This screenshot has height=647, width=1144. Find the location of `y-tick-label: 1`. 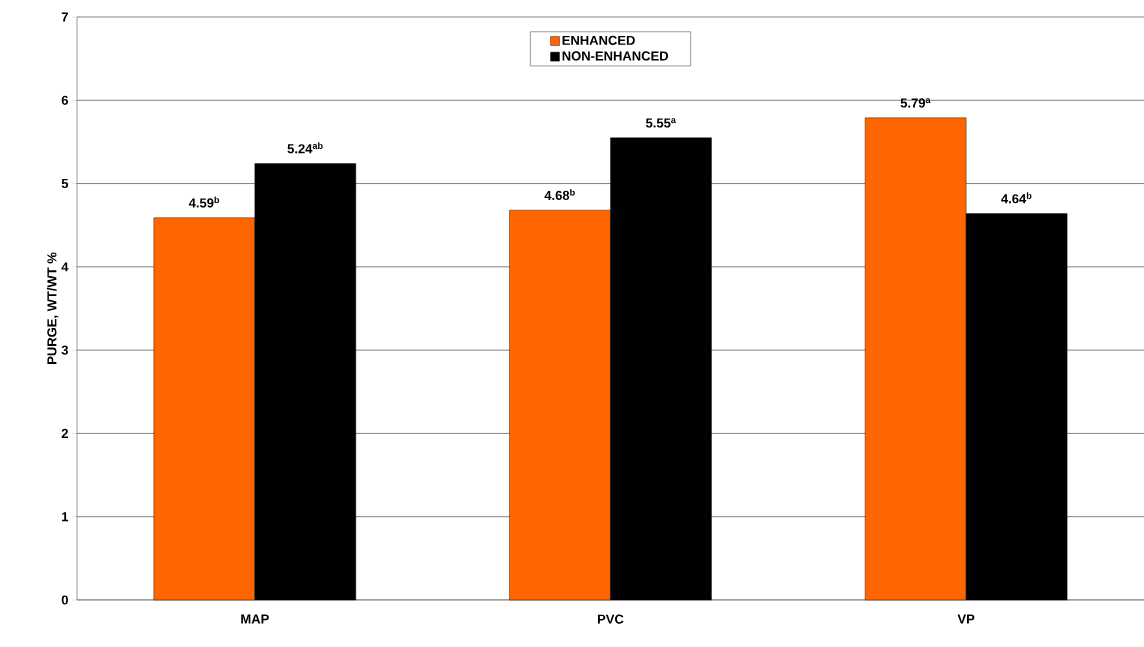

y-tick-label: 1 is located at coordinates (65, 517).